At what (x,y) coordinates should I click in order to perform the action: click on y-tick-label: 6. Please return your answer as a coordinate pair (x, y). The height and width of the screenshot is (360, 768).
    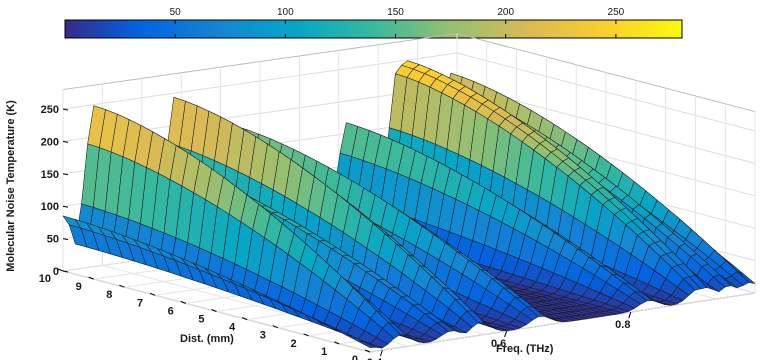
    Looking at the image, I should click on (171, 311).